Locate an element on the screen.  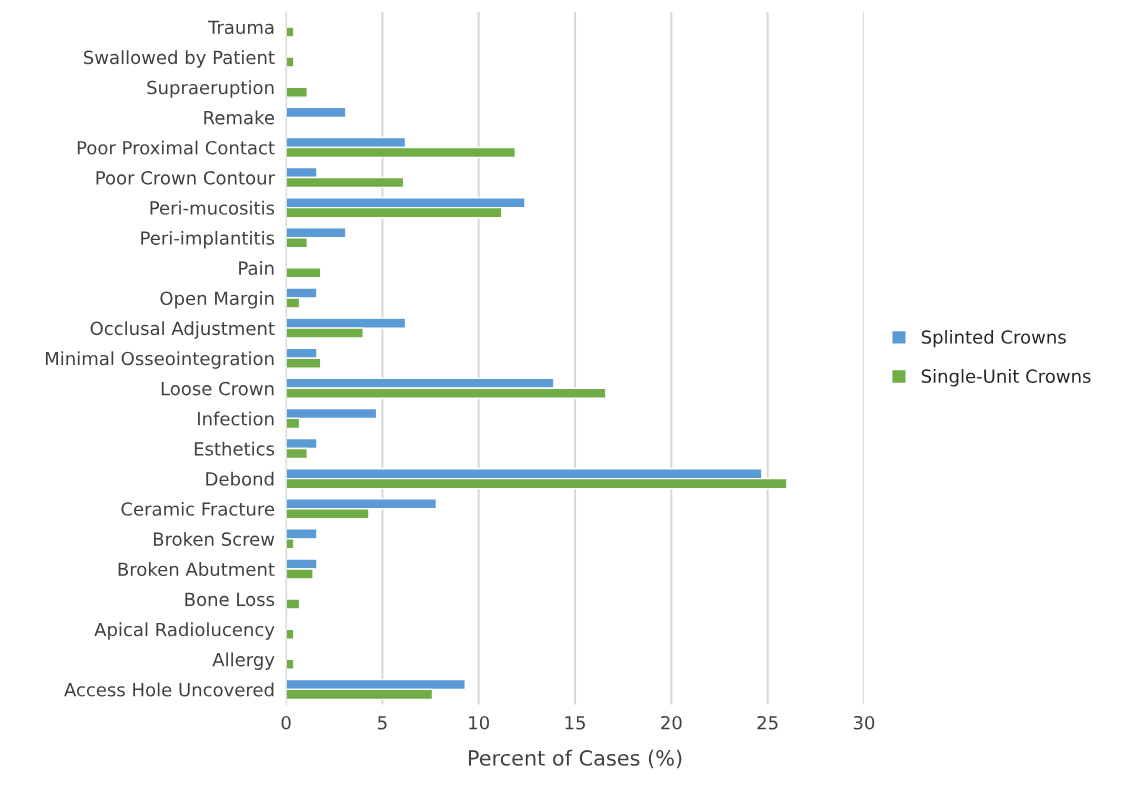
y-tick-label: Broken Abutment is located at coordinates (196, 569).